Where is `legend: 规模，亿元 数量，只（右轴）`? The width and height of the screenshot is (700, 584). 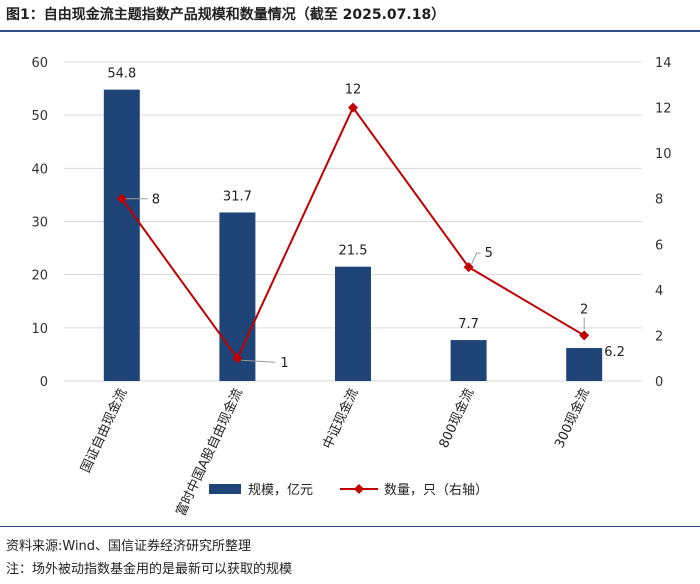 legend: 规模，亿元 数量，只（右轴） is located at coordinates (348, 490).